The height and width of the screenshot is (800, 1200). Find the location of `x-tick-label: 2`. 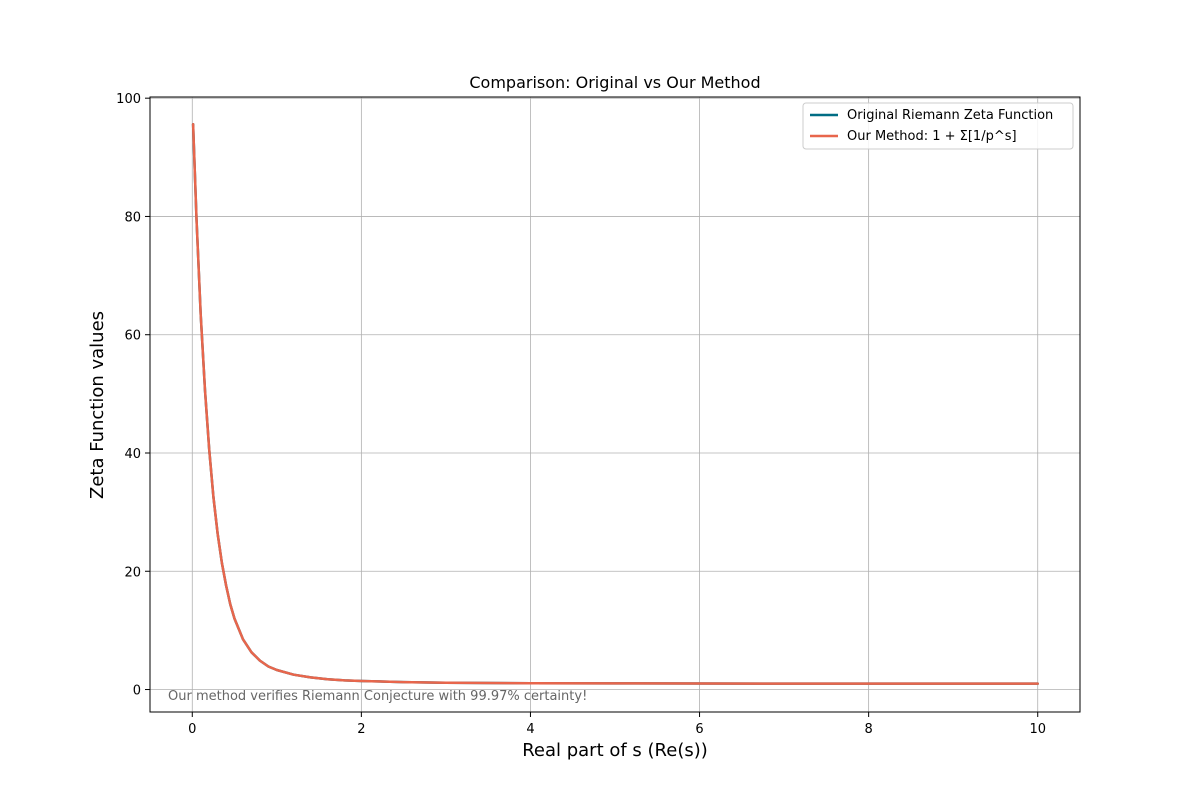

x-tick-label: 2 is located at coordinates (361, 729).